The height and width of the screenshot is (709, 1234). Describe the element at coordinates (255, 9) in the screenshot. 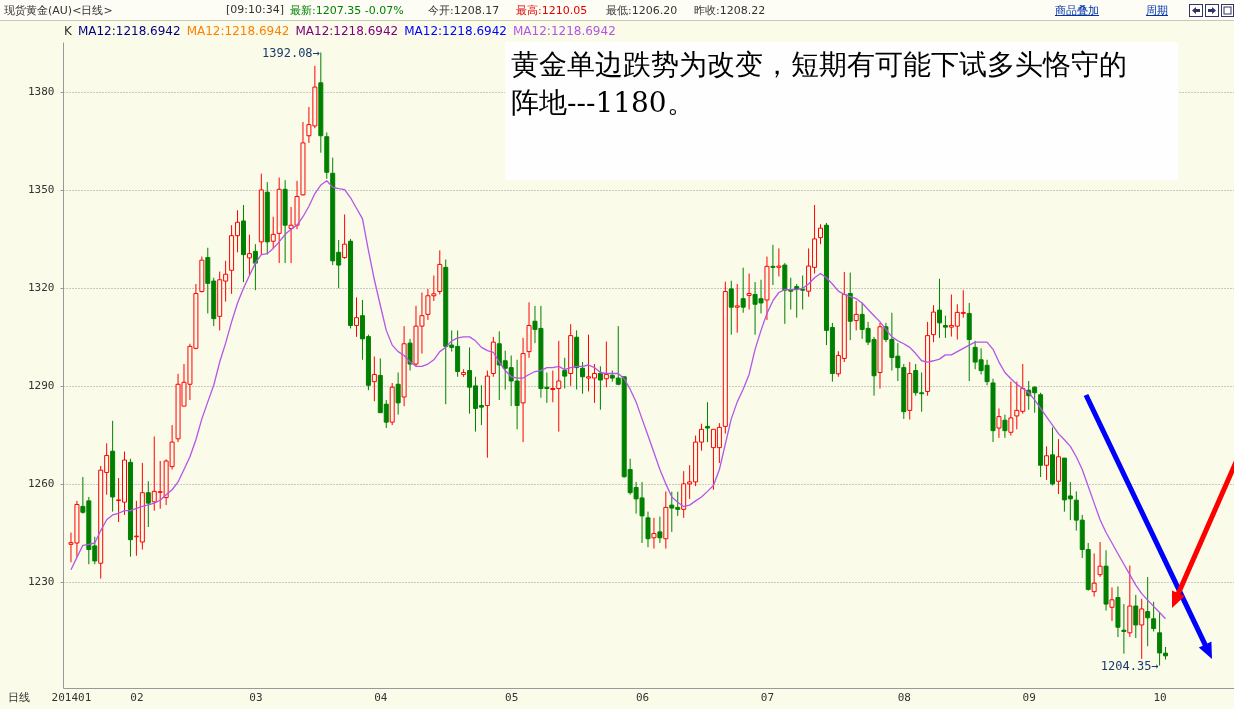

I see `text: [09:10:34]` at that location.